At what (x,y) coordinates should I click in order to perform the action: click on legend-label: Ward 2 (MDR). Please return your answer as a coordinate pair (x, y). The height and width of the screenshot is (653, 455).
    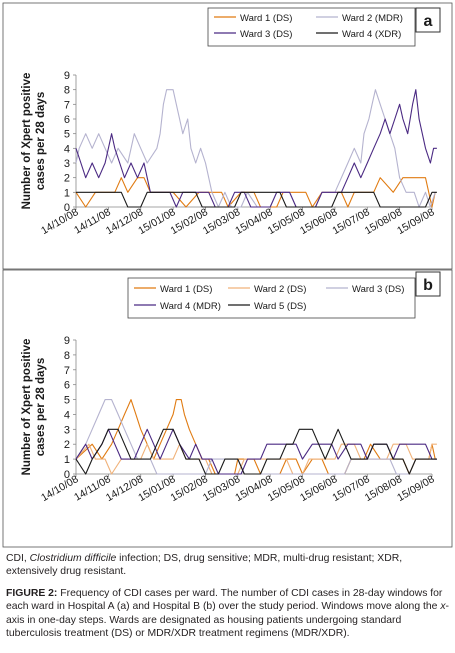
    Looking at the image, I should click on (372, 18).